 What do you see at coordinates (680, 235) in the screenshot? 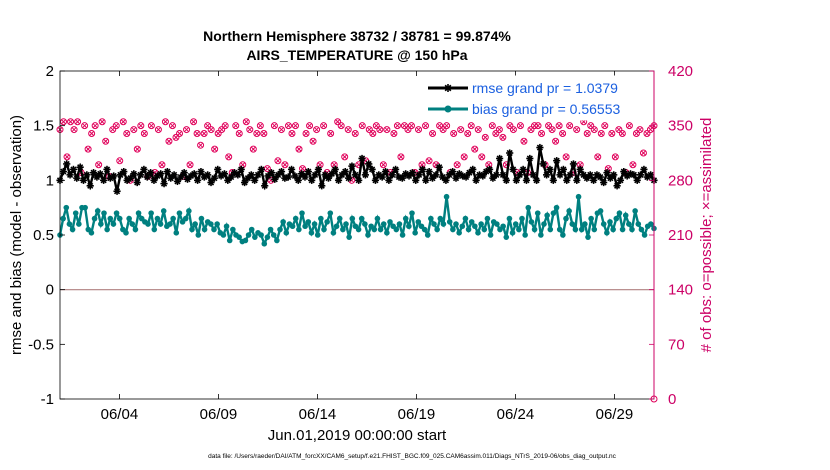
I see `y2-tick-label: 210` at bounding box center [680, 235].